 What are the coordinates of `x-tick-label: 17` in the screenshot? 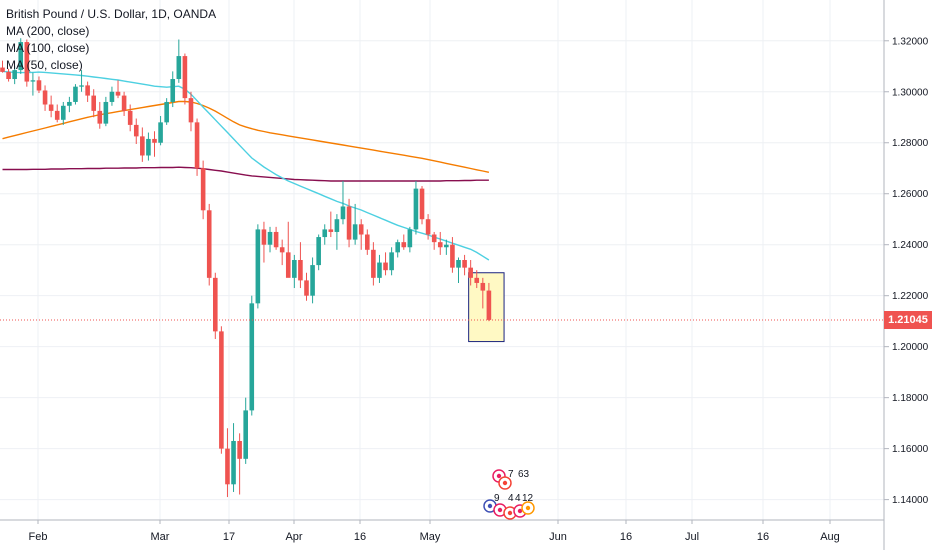 It's located at (229, 537).